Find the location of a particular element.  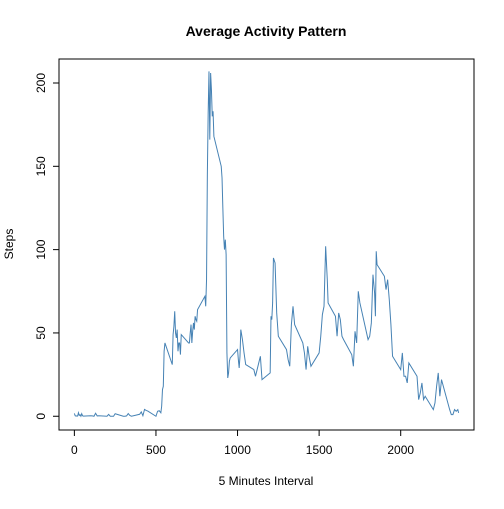

y-tick-label: 0 is located at coordinates (41, 416).